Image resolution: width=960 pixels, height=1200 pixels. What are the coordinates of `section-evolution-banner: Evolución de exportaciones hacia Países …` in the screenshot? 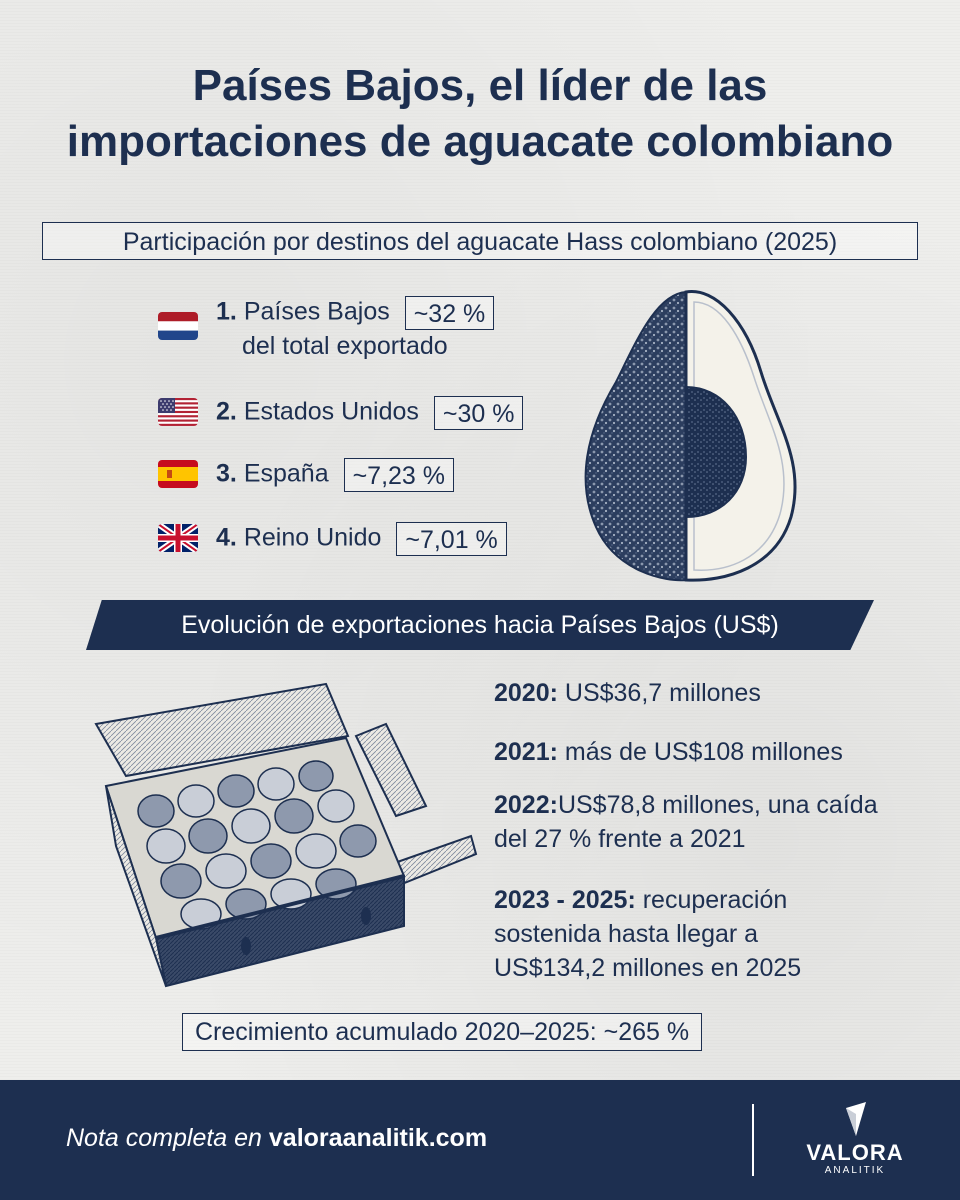 It's located at (480, 625).